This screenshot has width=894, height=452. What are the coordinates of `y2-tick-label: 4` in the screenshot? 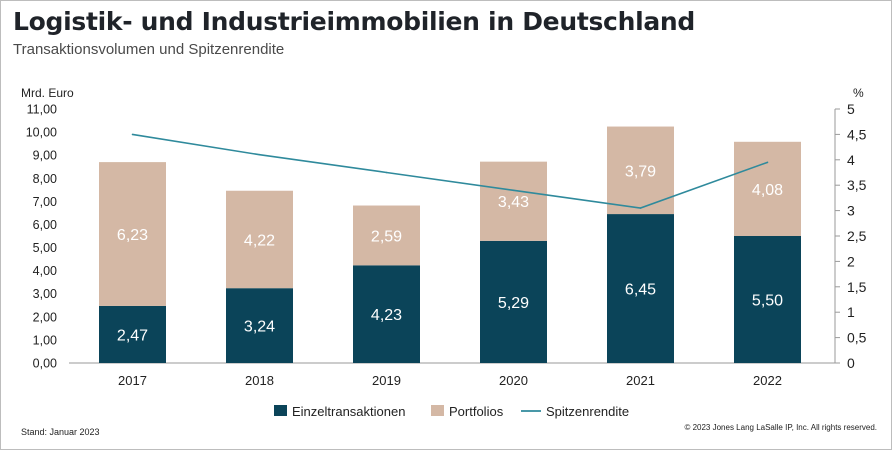 It's located at (851, 160).